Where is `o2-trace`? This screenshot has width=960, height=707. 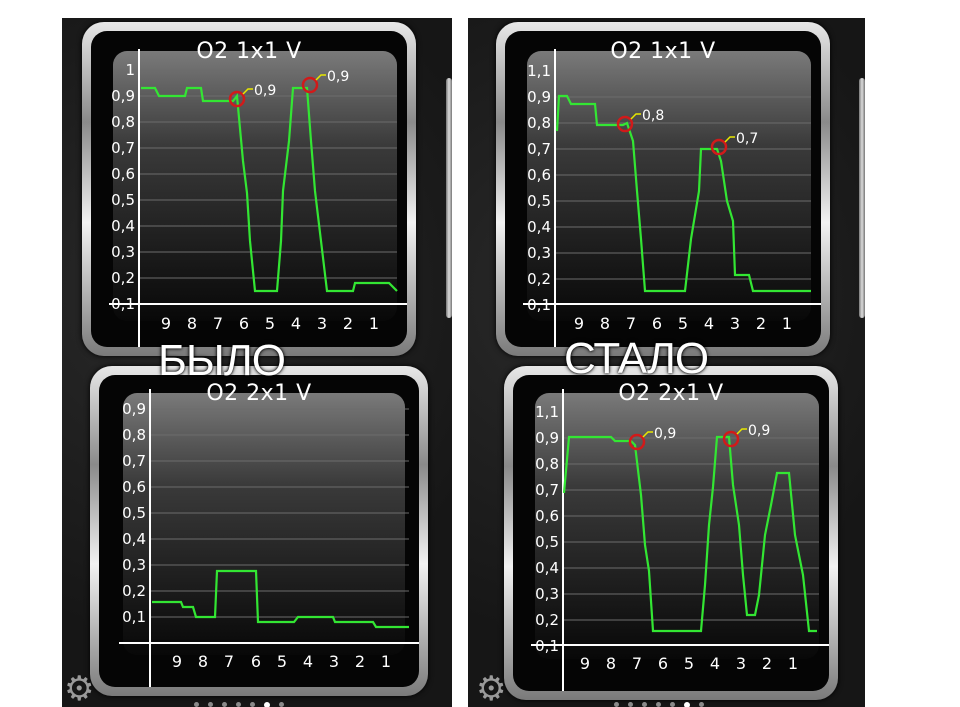 o2-trace is located at coordinates (280, 599).